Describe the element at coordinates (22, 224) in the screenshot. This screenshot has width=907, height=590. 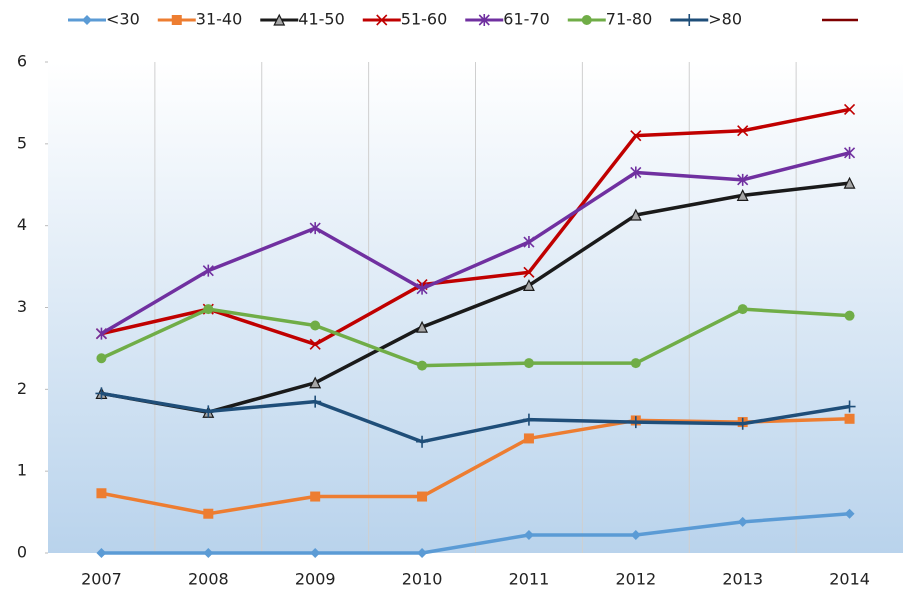
I see `y-tick-label: 4` at that location.